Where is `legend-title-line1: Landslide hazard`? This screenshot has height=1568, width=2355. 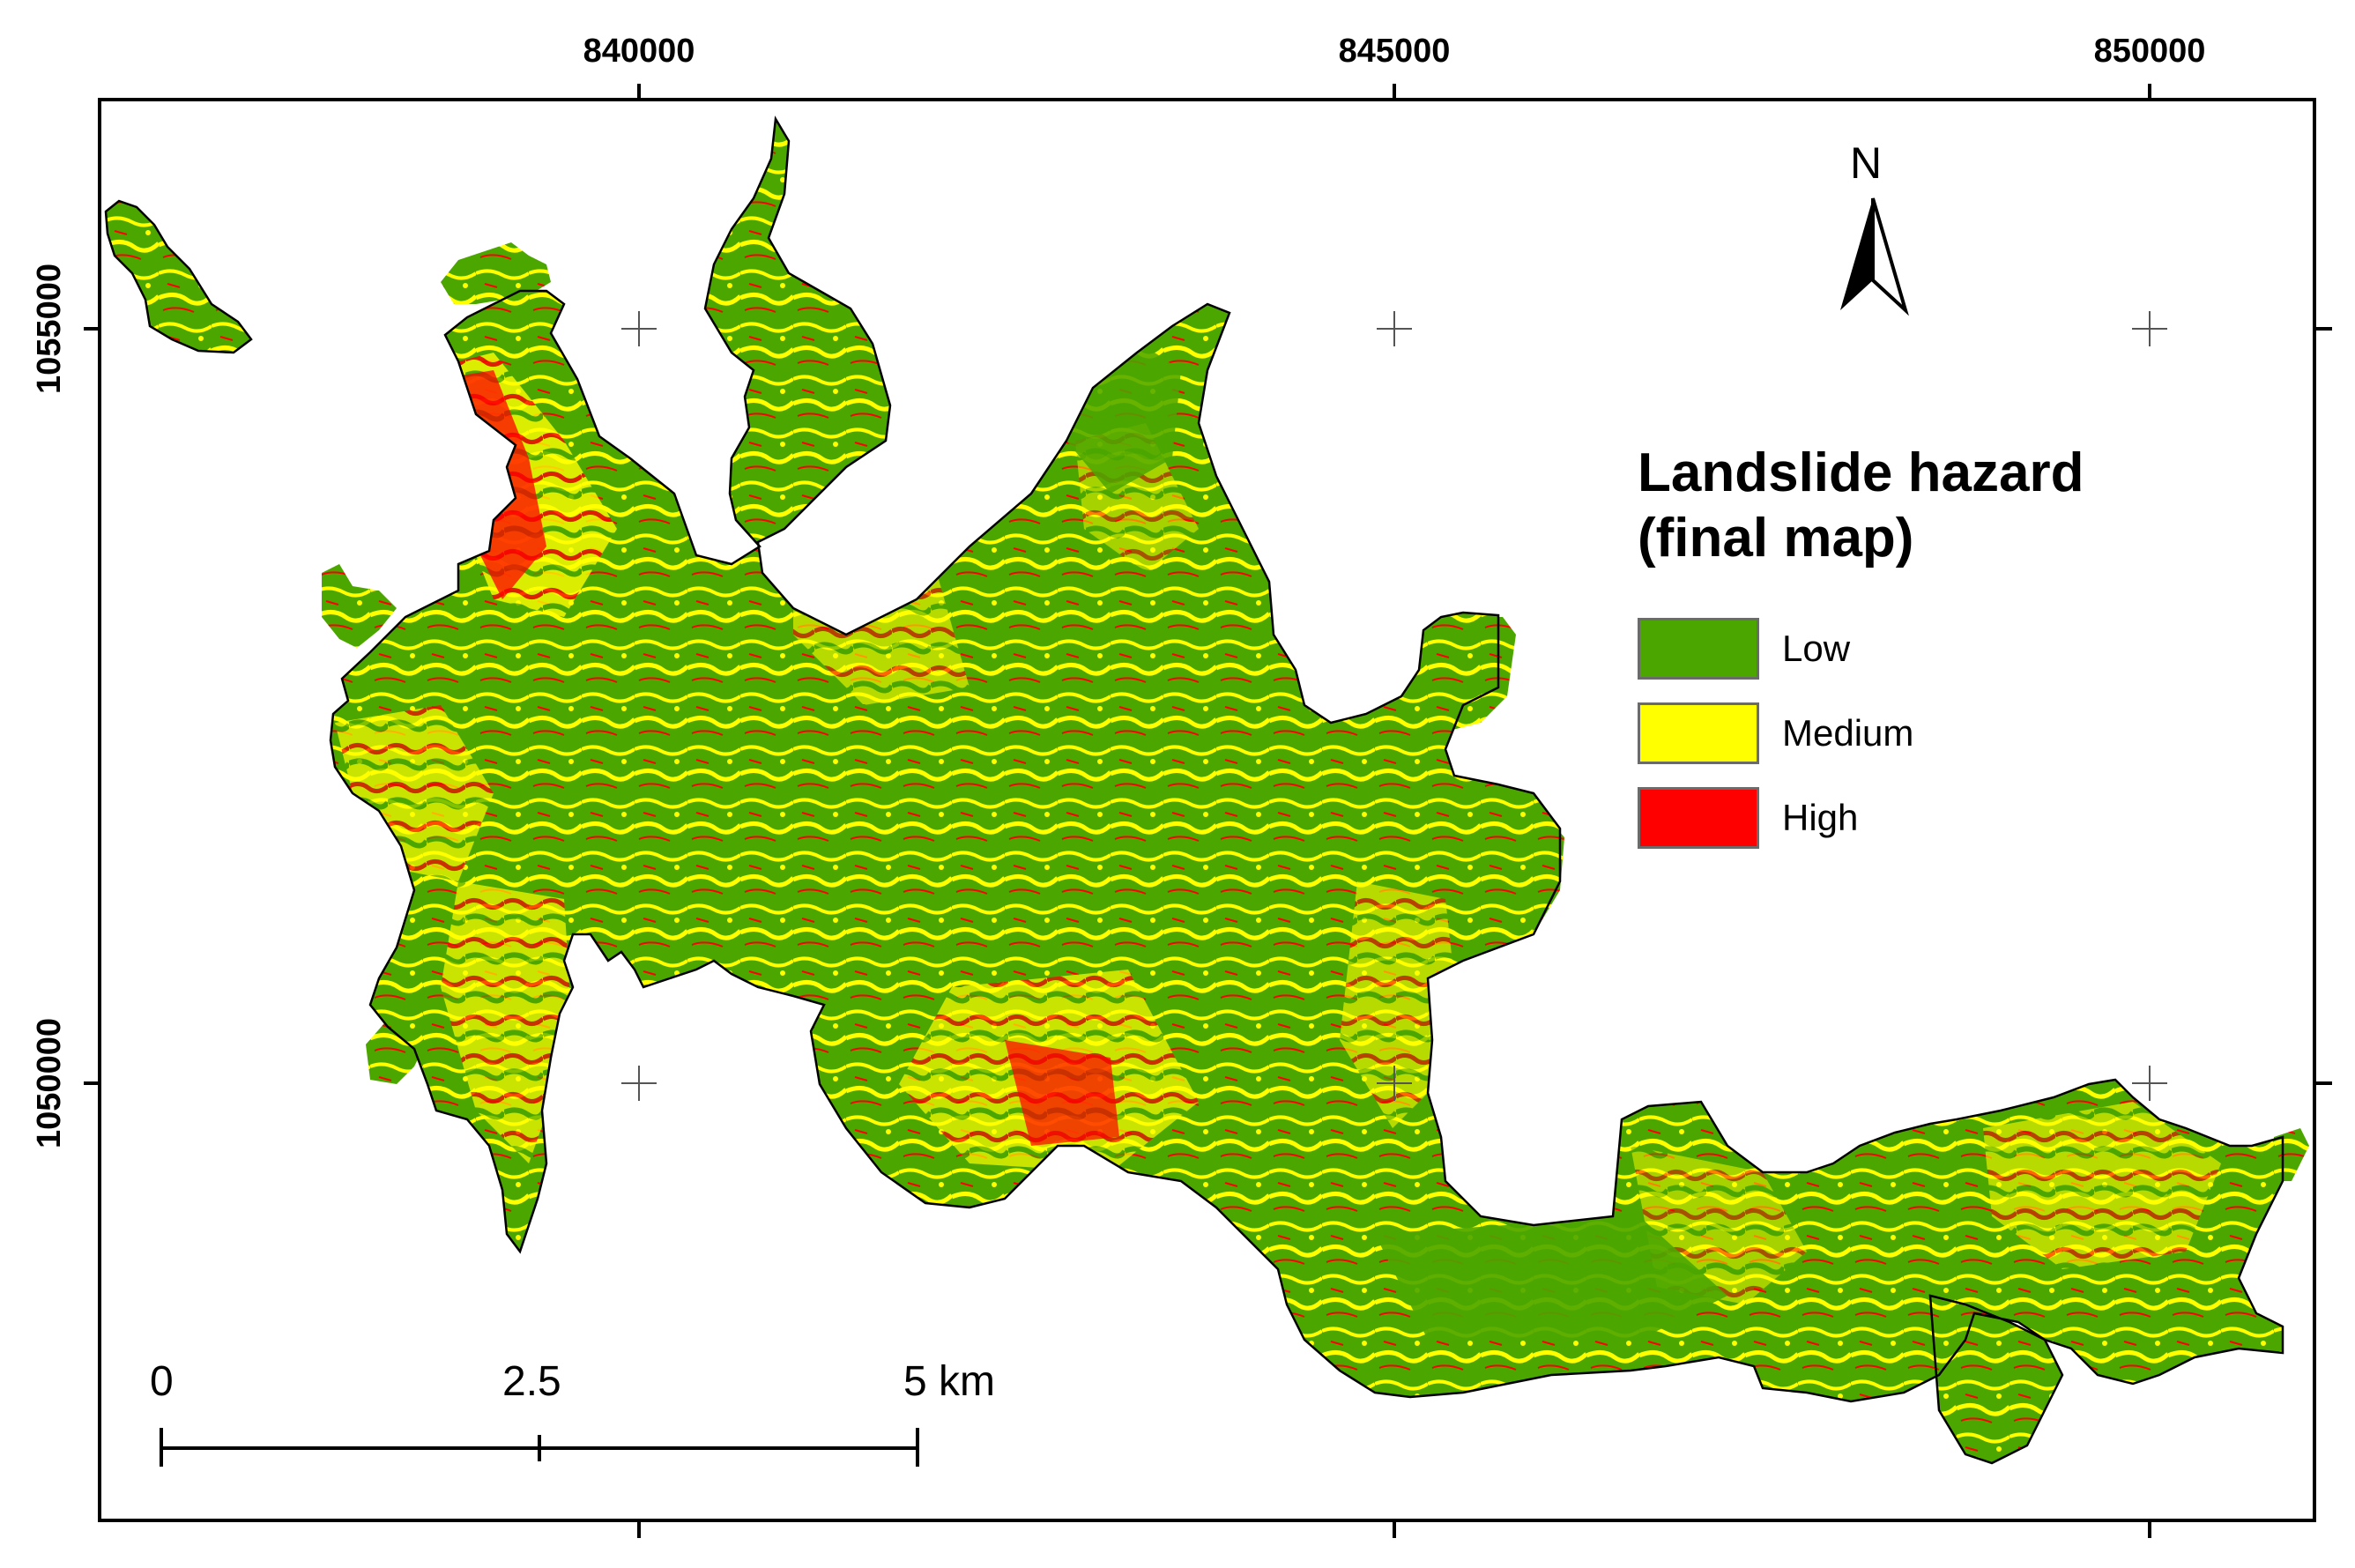
legend-title-line1: Landslide hazard is located at coordinates (1861, 472).